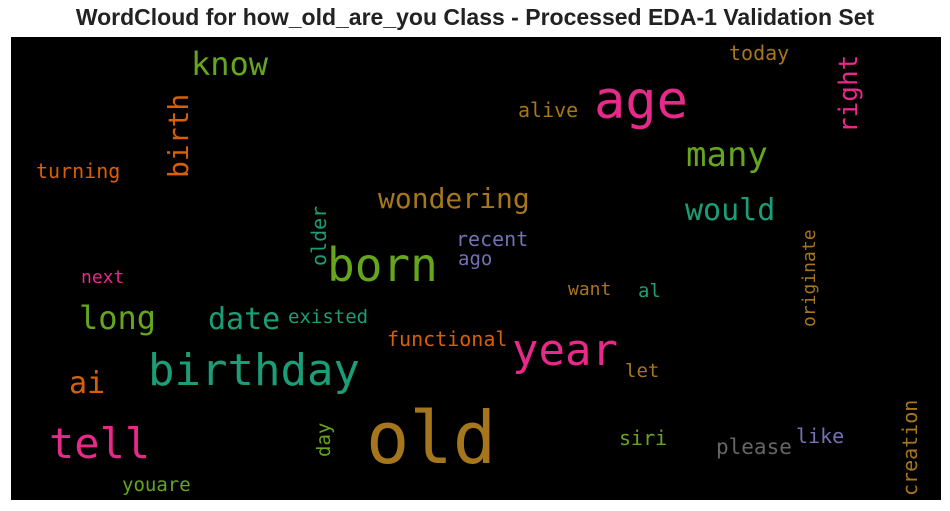 This screenshot has width=950, height=511. Describe the element at coordinates (78, 171) in the screenshot. I see `word-turning: turning` at that location.